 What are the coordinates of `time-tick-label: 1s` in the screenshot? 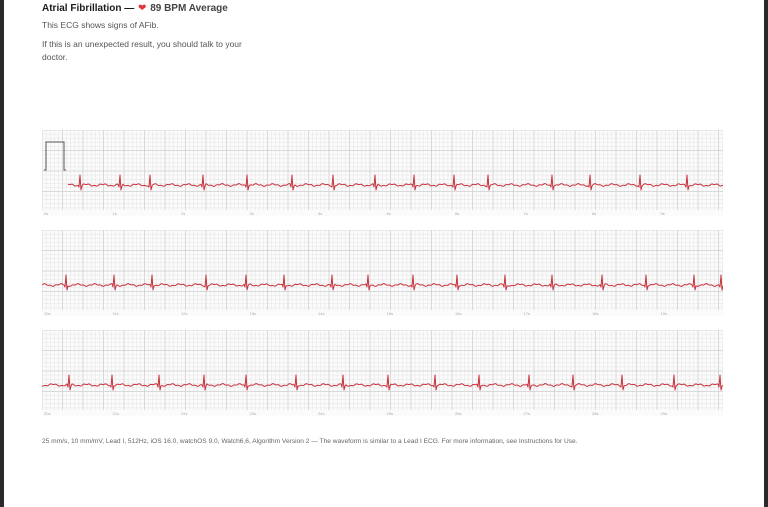 It's located at (115, 213).